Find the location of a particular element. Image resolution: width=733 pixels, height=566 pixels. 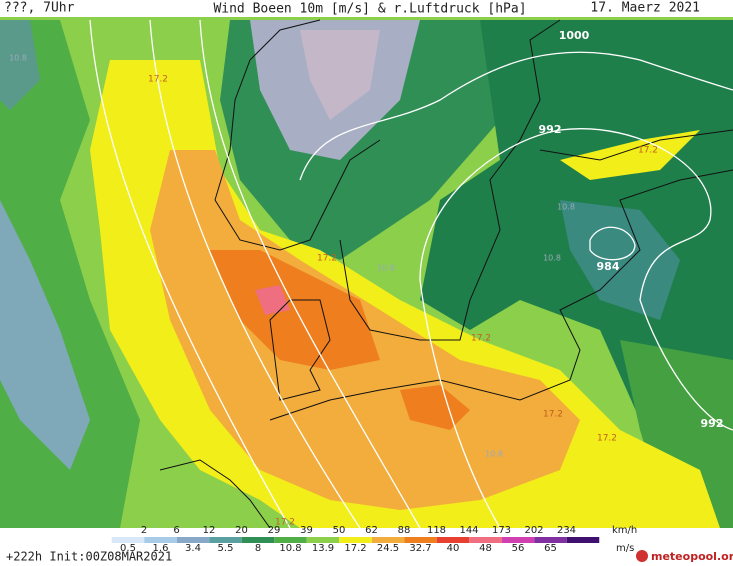

logo-icon is located at coordinates (642, 556).